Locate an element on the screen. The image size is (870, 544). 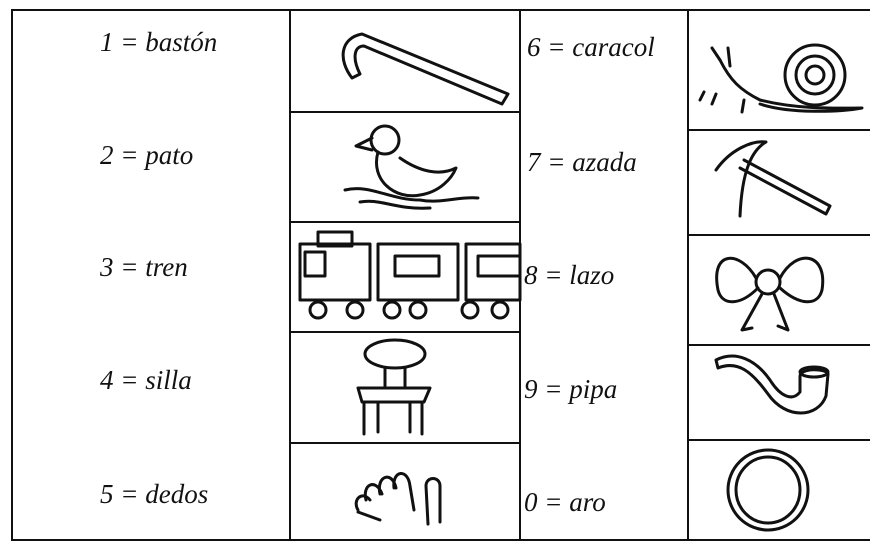
word-label: 5 = dedos is located at coordinates (154, 494).